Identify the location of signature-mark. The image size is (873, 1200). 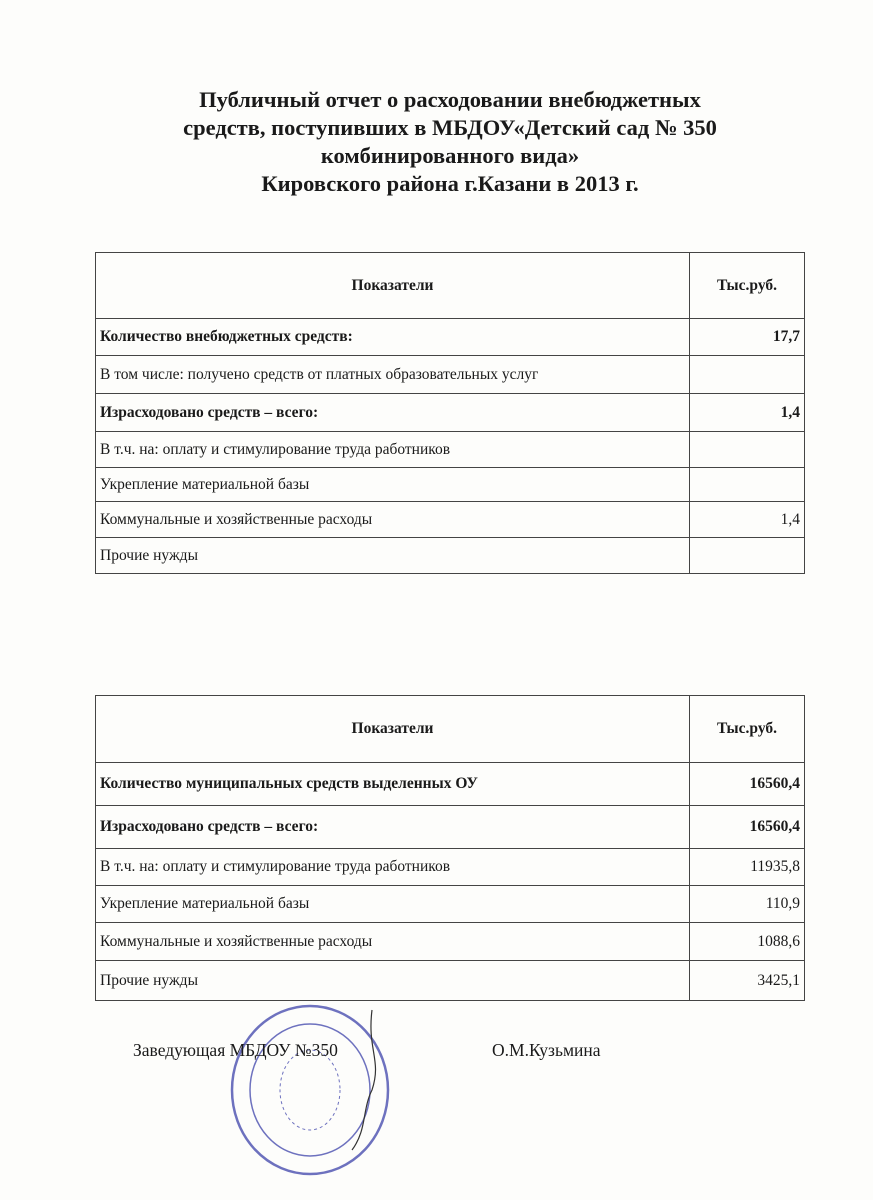
(364, 1080).